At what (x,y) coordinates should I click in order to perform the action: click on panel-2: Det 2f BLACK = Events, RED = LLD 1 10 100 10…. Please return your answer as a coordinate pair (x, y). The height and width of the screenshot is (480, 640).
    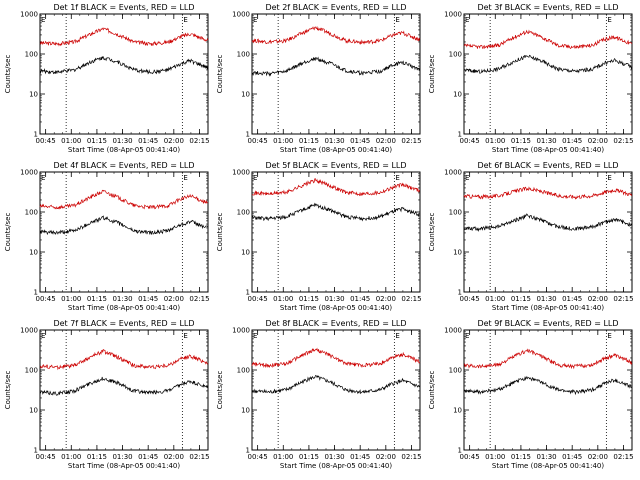
    Looking at the image, I should click on (319, 78).